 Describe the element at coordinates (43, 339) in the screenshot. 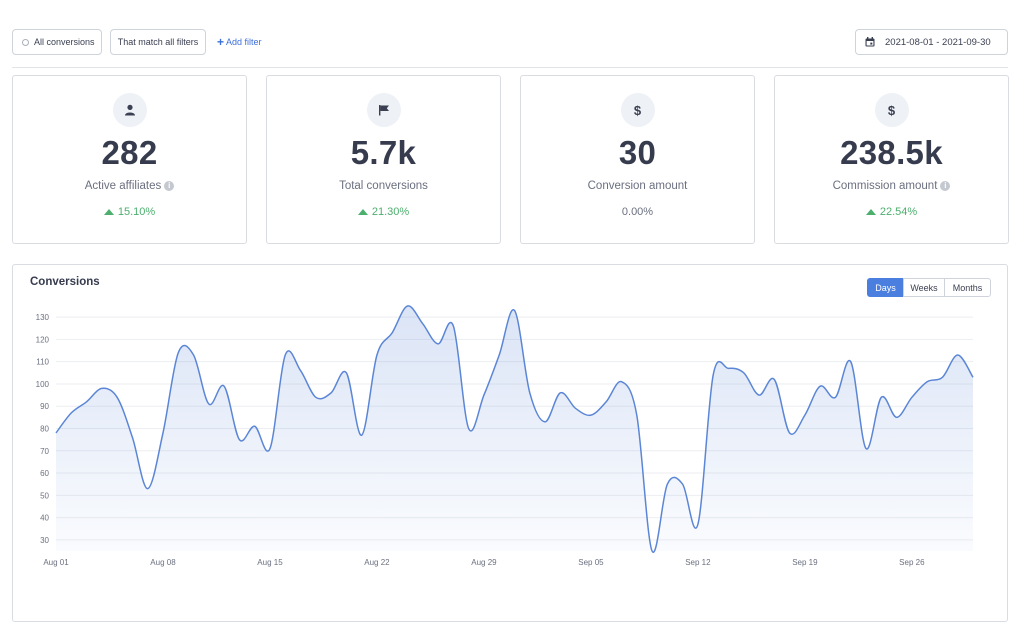

I see `y-tick-label: 120` at that location.